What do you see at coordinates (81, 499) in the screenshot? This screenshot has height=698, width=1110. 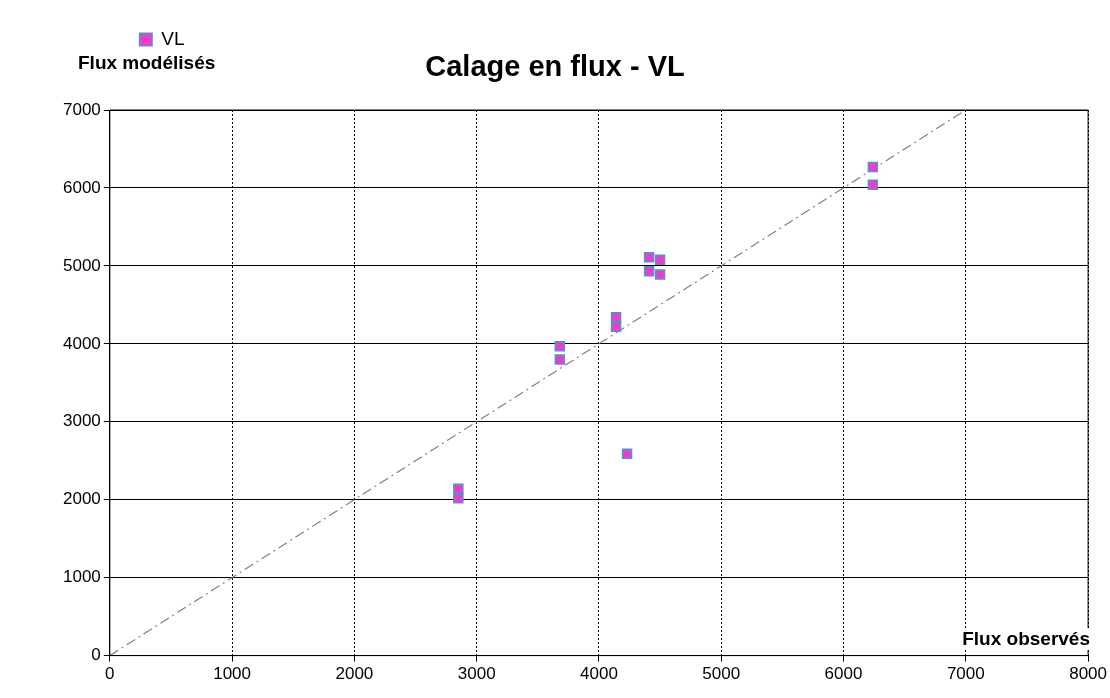 I see `y-tick-label: 2000` at bounding box center [81, 499].